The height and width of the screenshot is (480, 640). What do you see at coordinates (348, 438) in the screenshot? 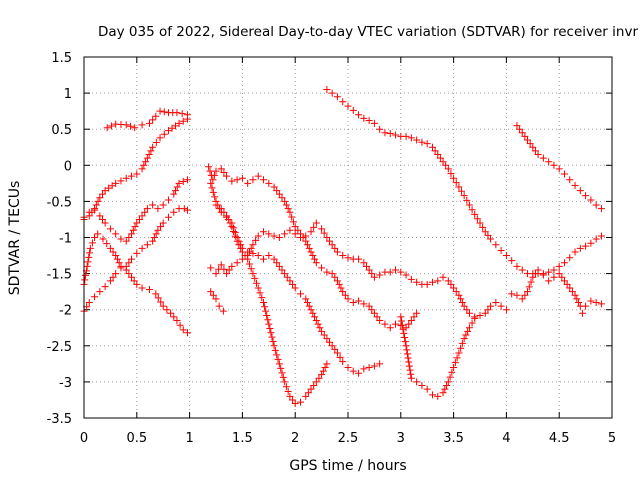
I see `x-tick-labels: 0 0.5 1 1.5 2 2.5 3 3.5 4 4.5 5` at bounding box center [348, 438].